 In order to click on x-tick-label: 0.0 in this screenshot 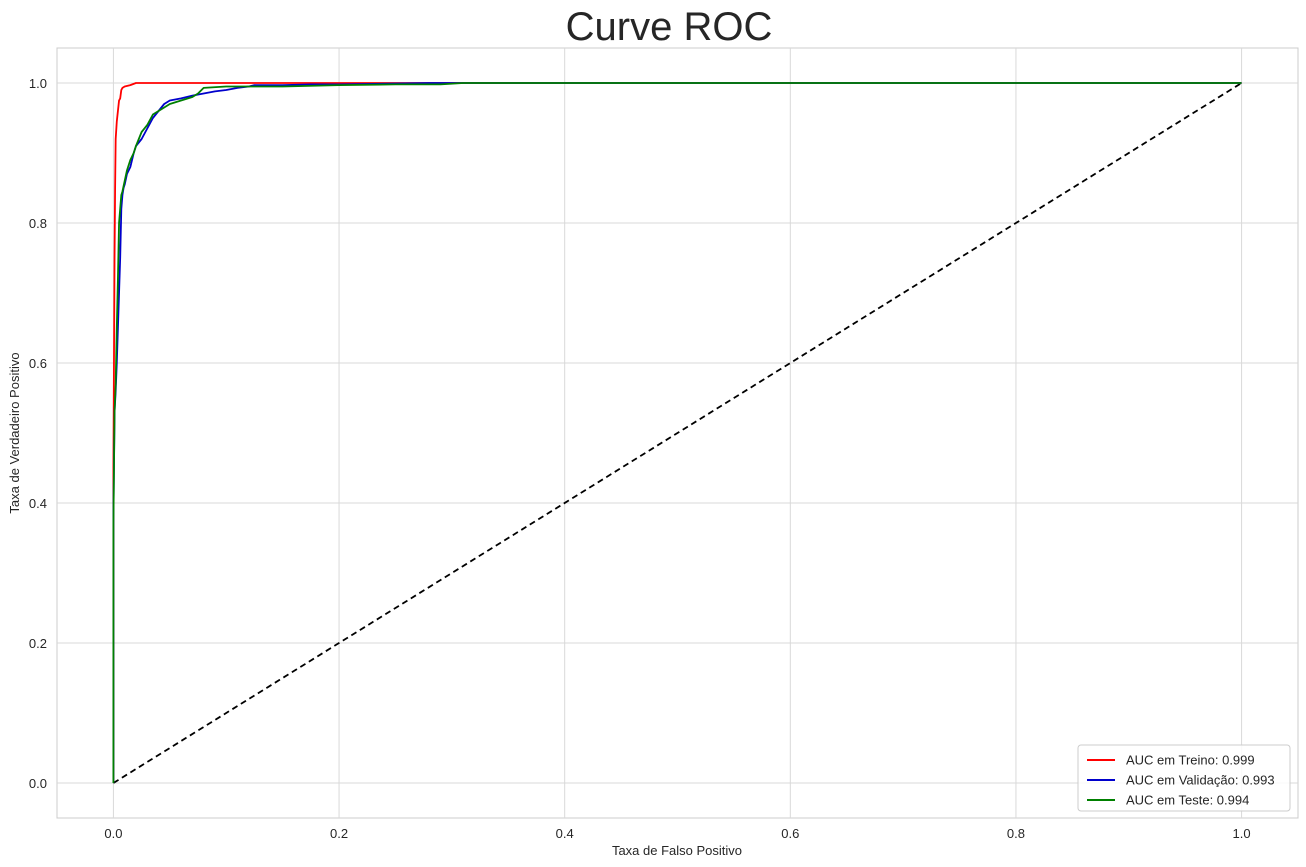, I will do `click(113, 833)`.